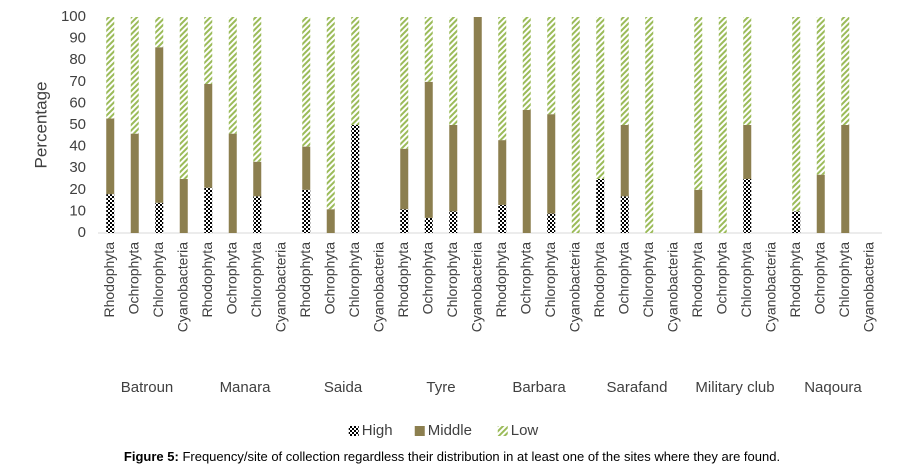 The width and height of the screenshot is (924, 474). What do you see at coordinates (82, 232) in the screenshot?
I see `y-tick-label: 0` at bounding box center [82, 232].